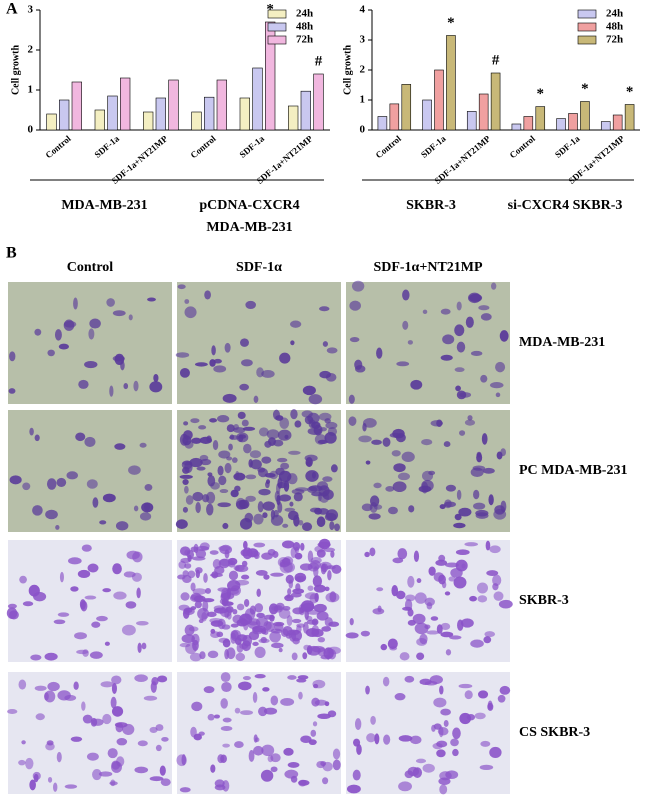 This screenshot has height=802, width=650. What do you see at coordinates (587, 14) in the screenshot?
I see `legend-swatch` at bounding box center [587, 14].